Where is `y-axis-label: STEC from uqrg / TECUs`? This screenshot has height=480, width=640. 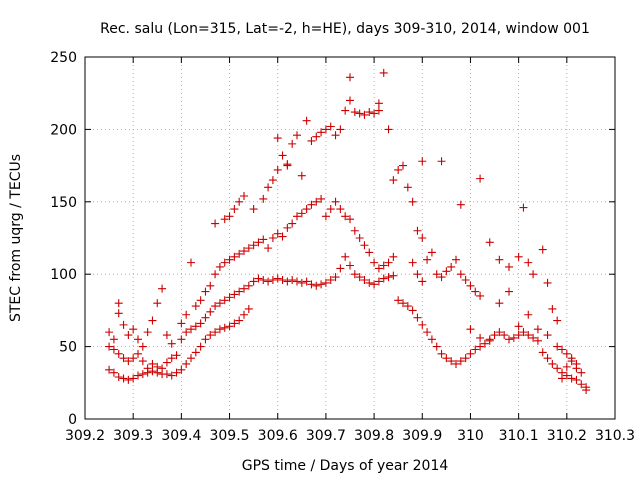 y-axis-label: STEC from uqrg / TECUs is located at coordinates (16, 238).